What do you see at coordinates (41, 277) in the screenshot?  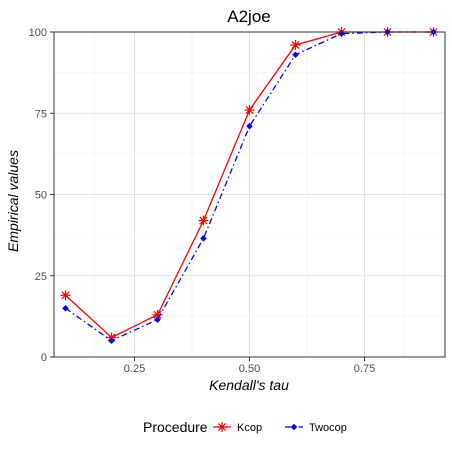 I see `y-tick-label: 25` at bounding box center [41, 277].